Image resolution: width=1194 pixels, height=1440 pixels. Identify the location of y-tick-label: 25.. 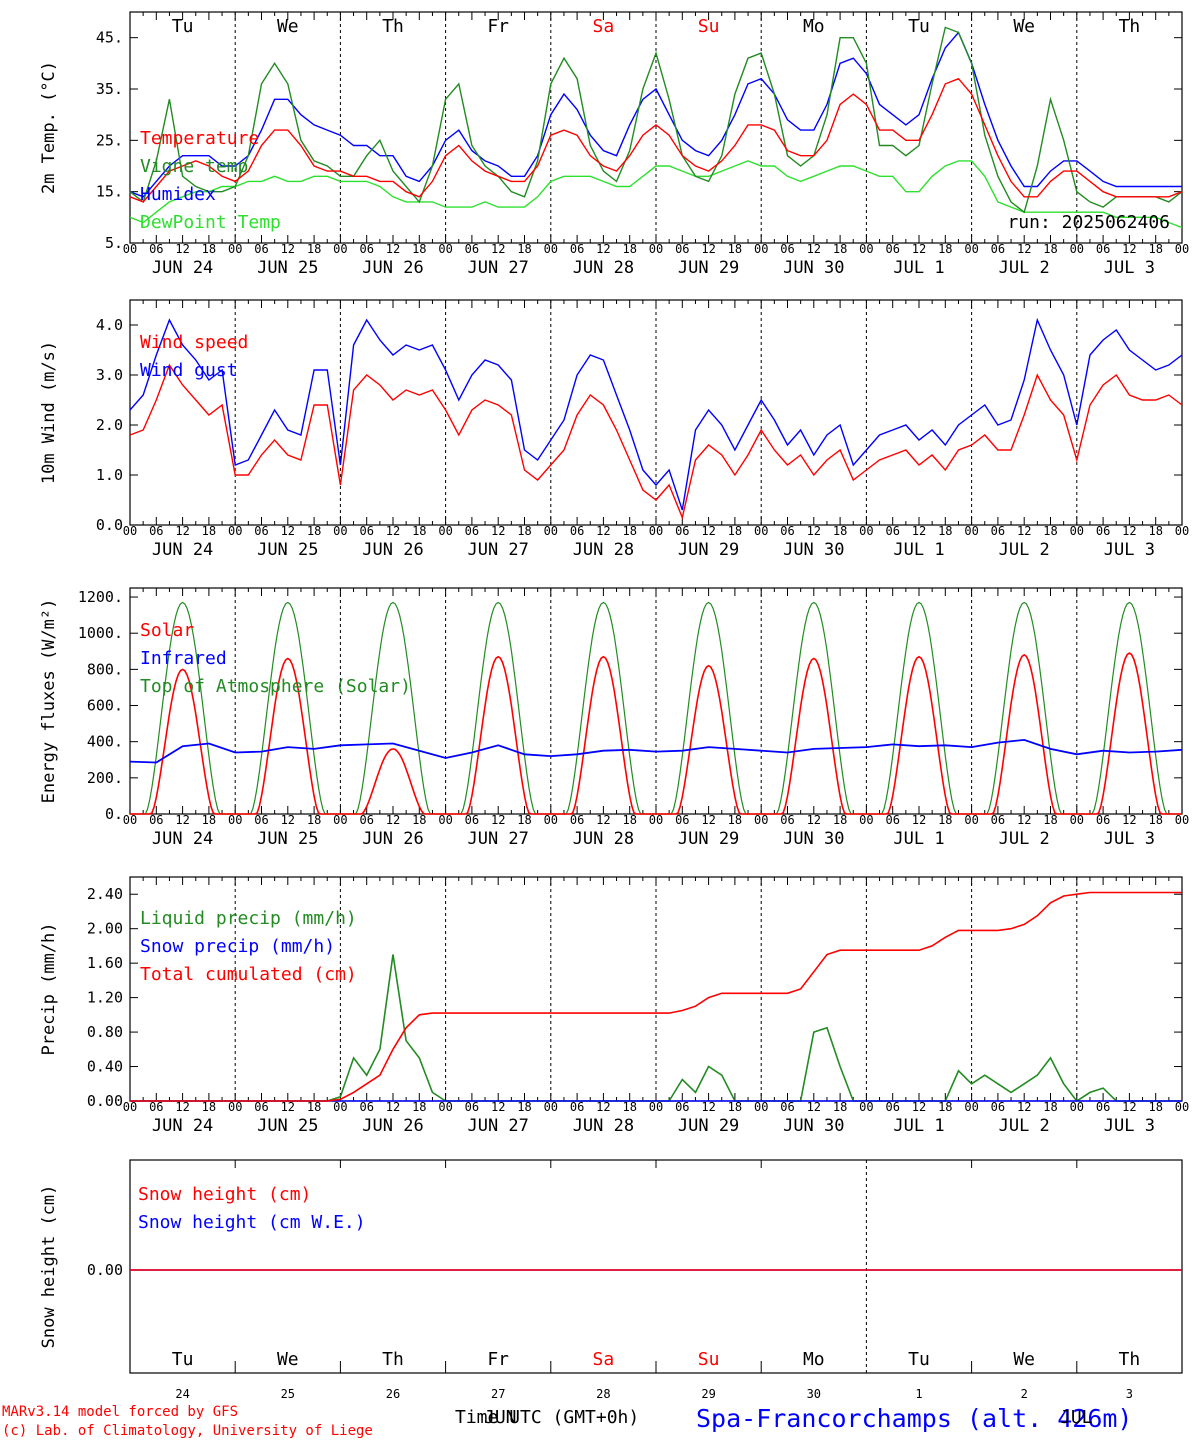
(109, 140).